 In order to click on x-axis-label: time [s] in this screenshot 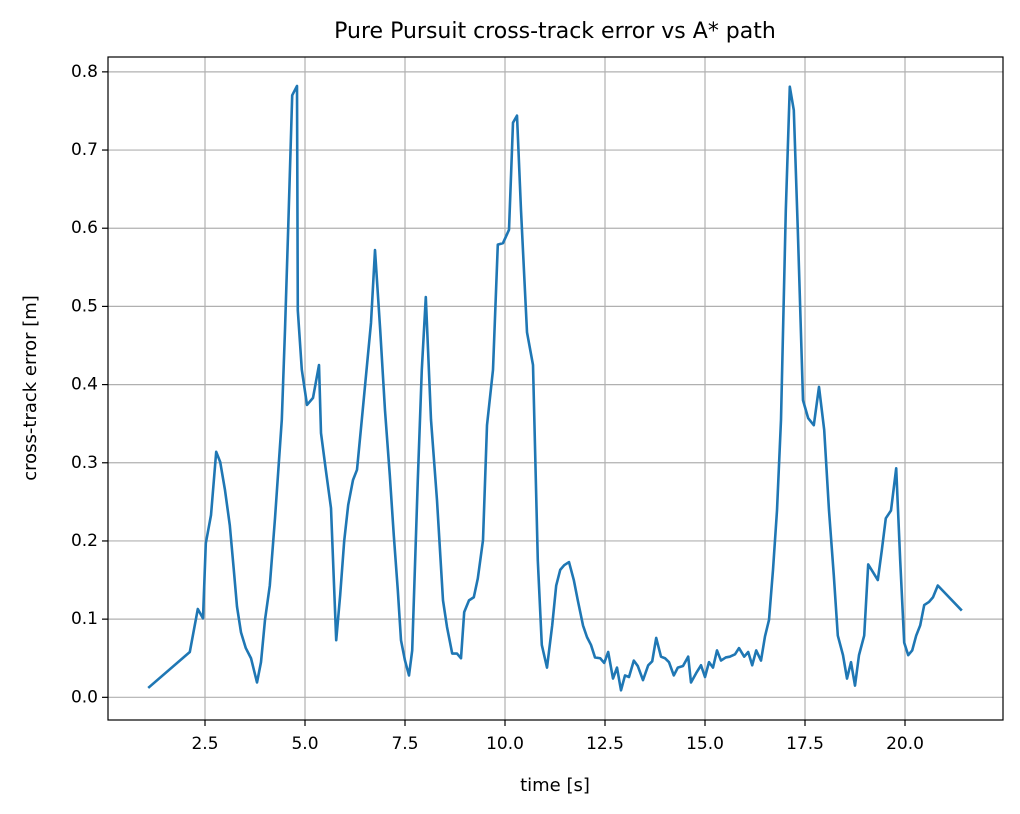, I will do `click(555, 785)`.